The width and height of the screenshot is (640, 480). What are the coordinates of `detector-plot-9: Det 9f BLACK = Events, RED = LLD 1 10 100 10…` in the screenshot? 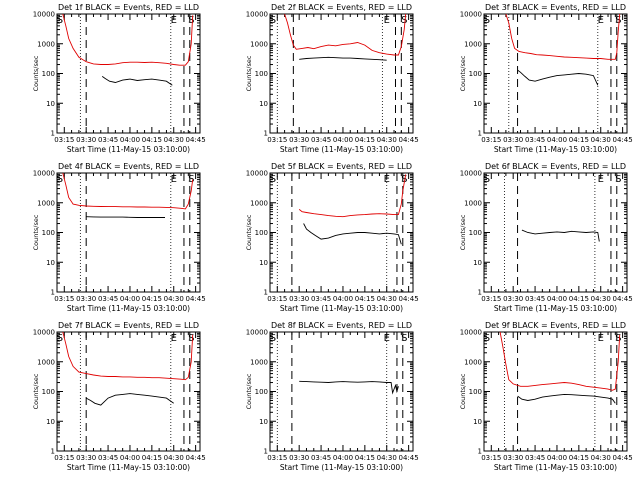 It's located at (546, 396).